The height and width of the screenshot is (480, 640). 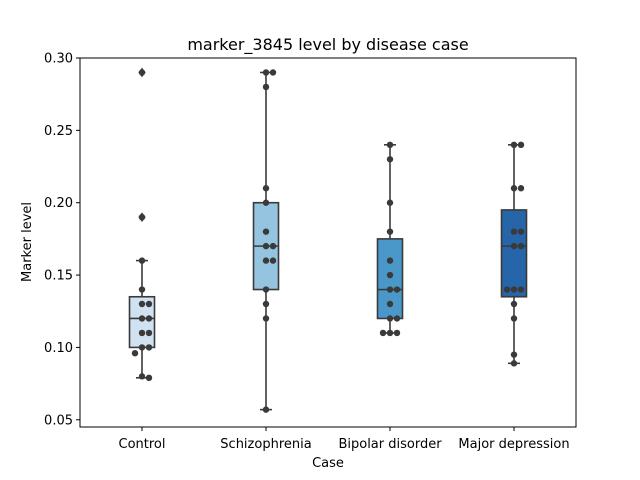 What do you see at coordinates (58, 276) in the screenshot?
I see `y-tick-label: 0.15` at bounding box center [58, 276].